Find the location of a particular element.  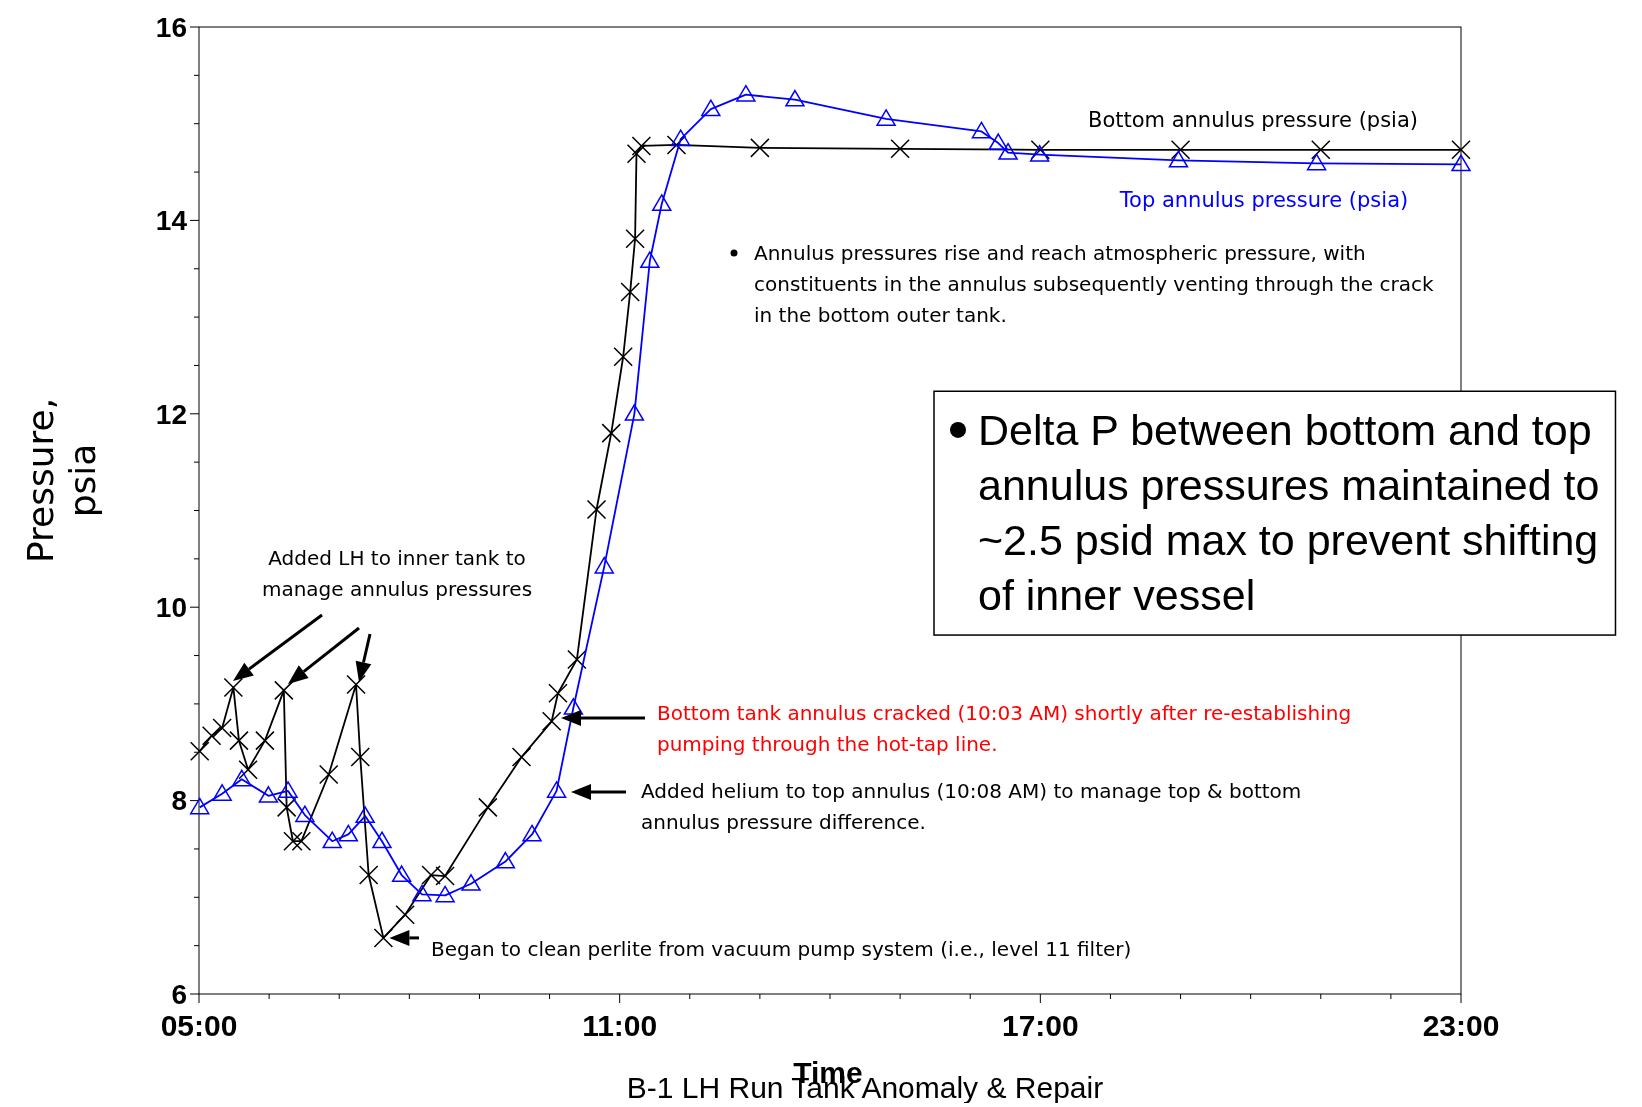

y-tick-label: 14 is located at coordinates (171, 221).